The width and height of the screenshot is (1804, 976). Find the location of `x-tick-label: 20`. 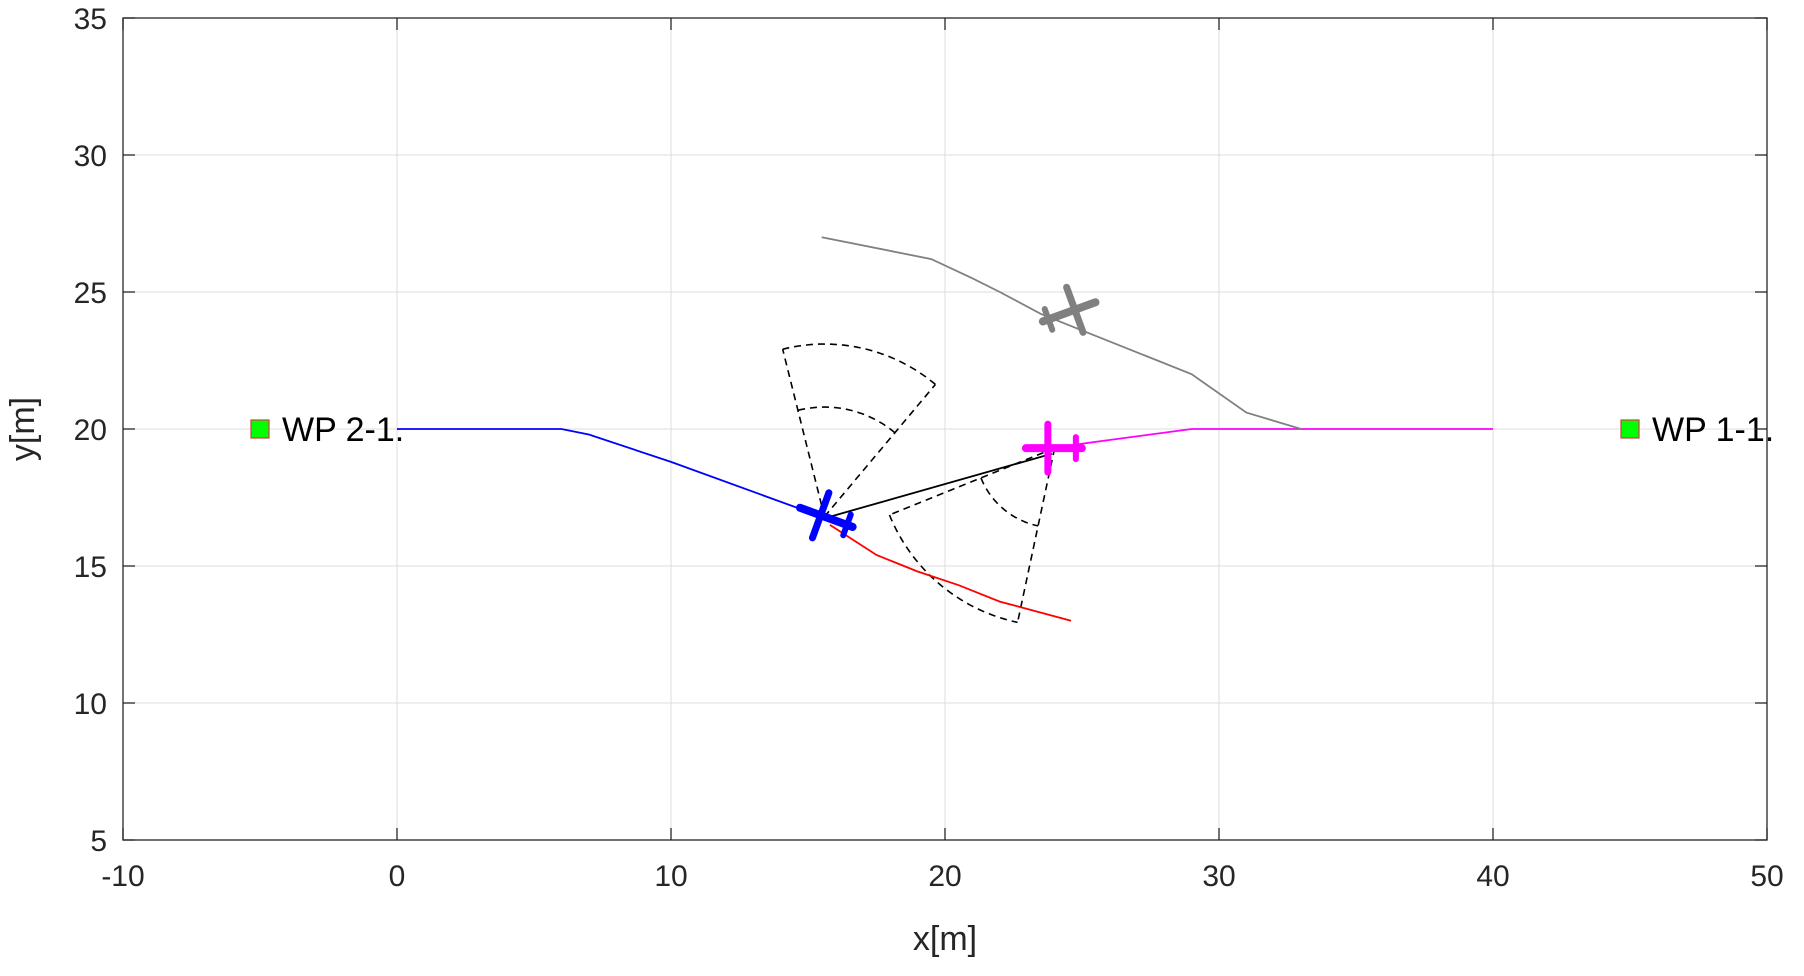

x-tick-label: 20 is located at coordinates (944, 876).